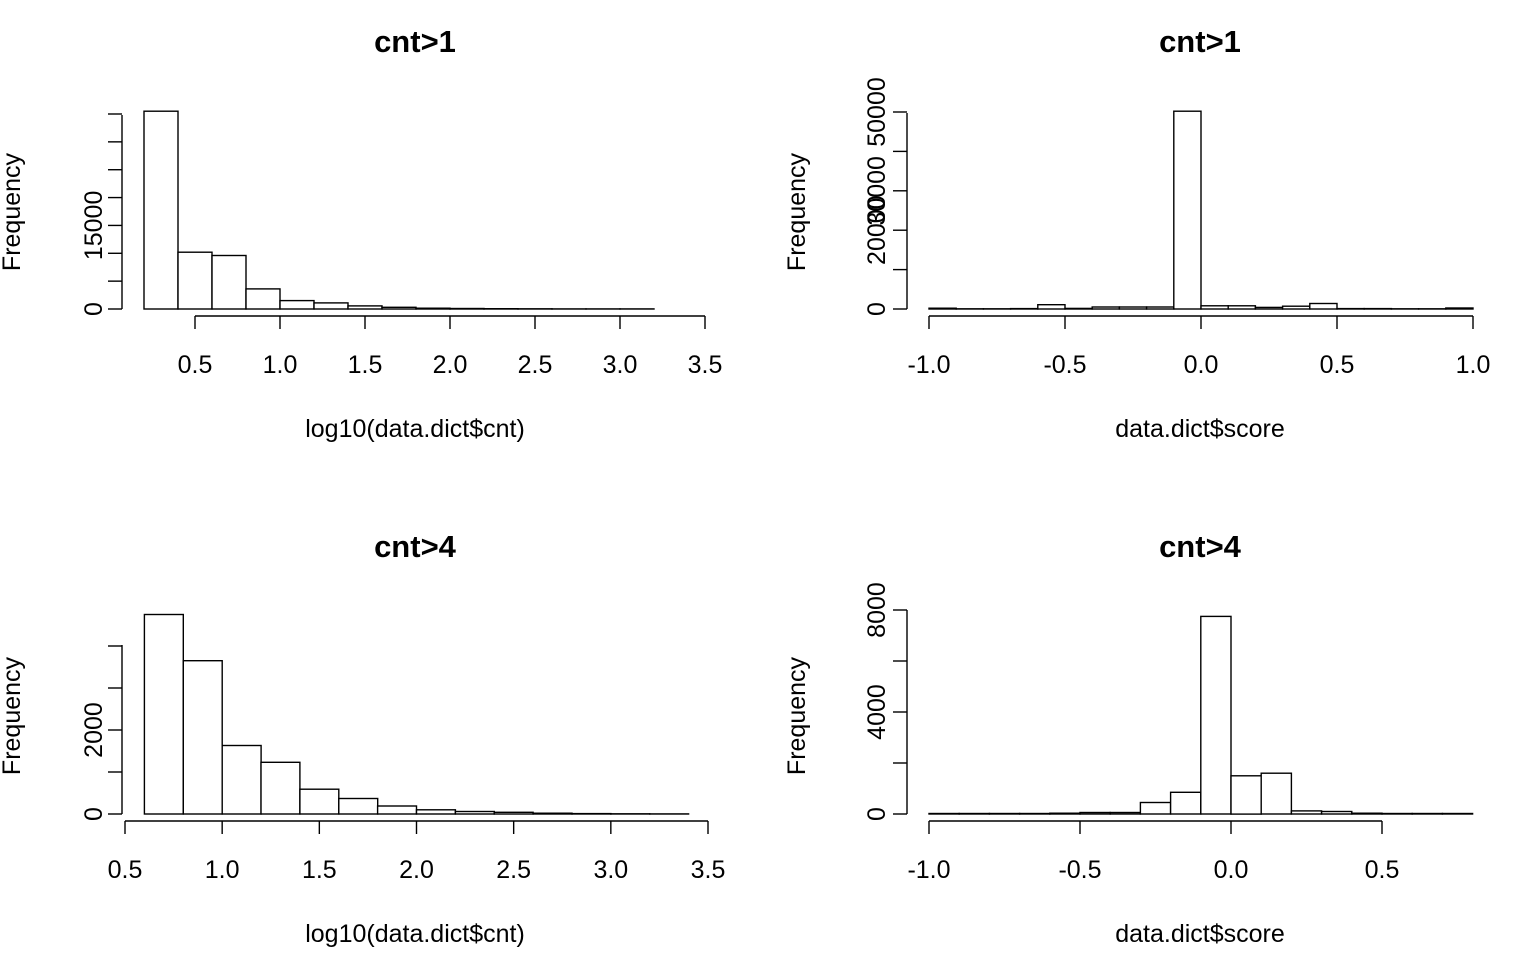 This screenshot has width=1540, height=972. Describe the element at coordinates (877, 610) in the screenshot. I see `y-tick-label: 8000` at that location.